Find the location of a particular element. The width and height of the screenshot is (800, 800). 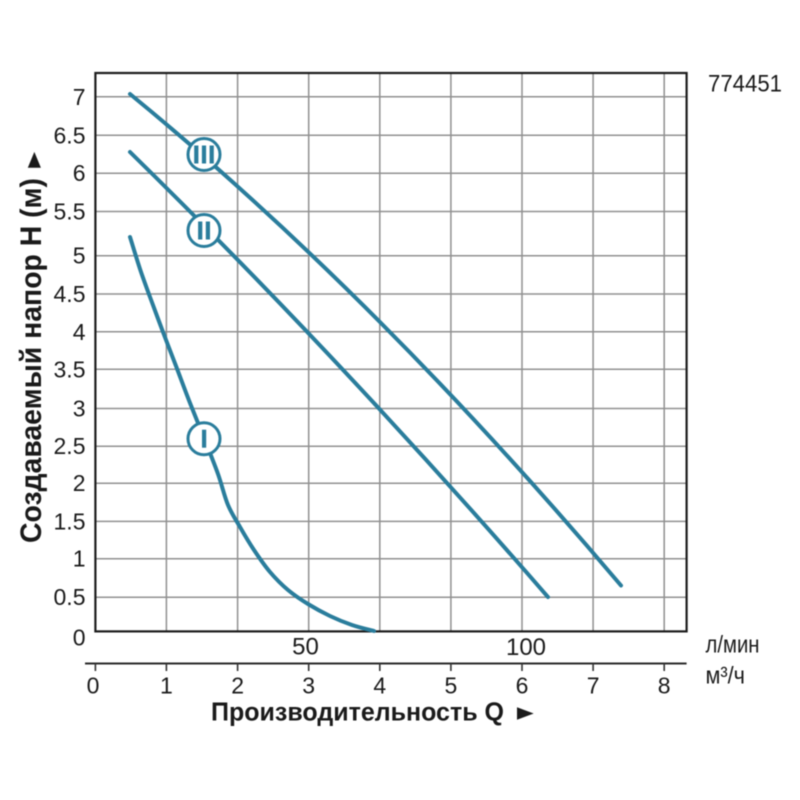

svg-text: 8 is located at coordinates (664, 686).